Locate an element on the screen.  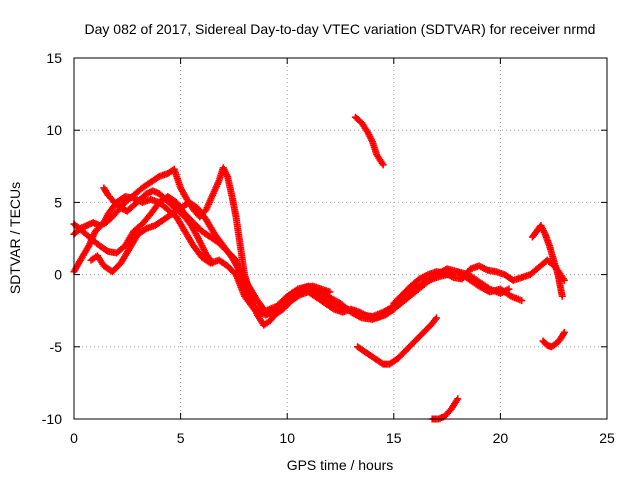
series-track-i is located at coordinates (397, 341).